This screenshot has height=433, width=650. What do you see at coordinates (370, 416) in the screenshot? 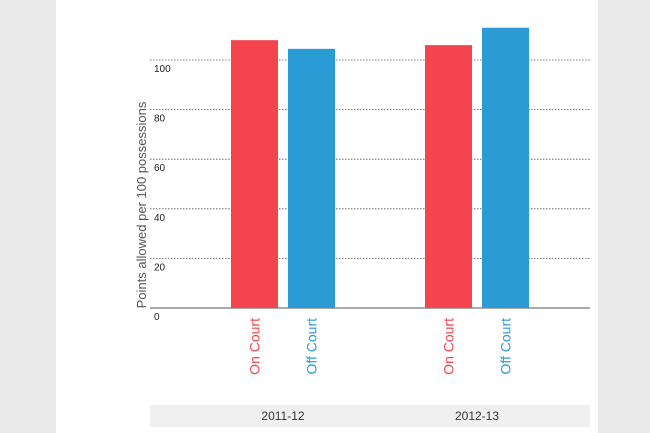
I see `category-strip` at bounding box center [370, 416].